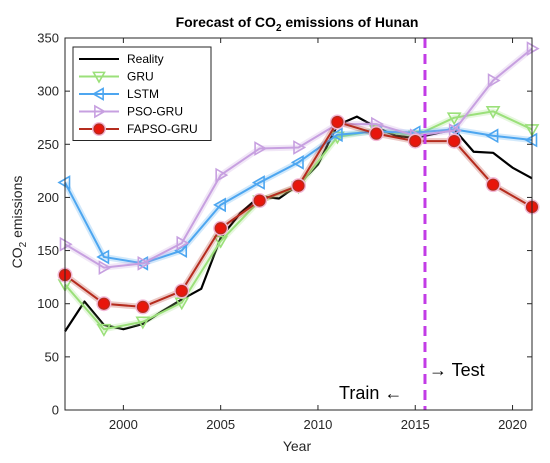 This screenshot has width=550, height=463. What do you see at coordinates (97, 94) in the screenshot?
I see `legend-marker-lstm` at bounding box center [97, 94].